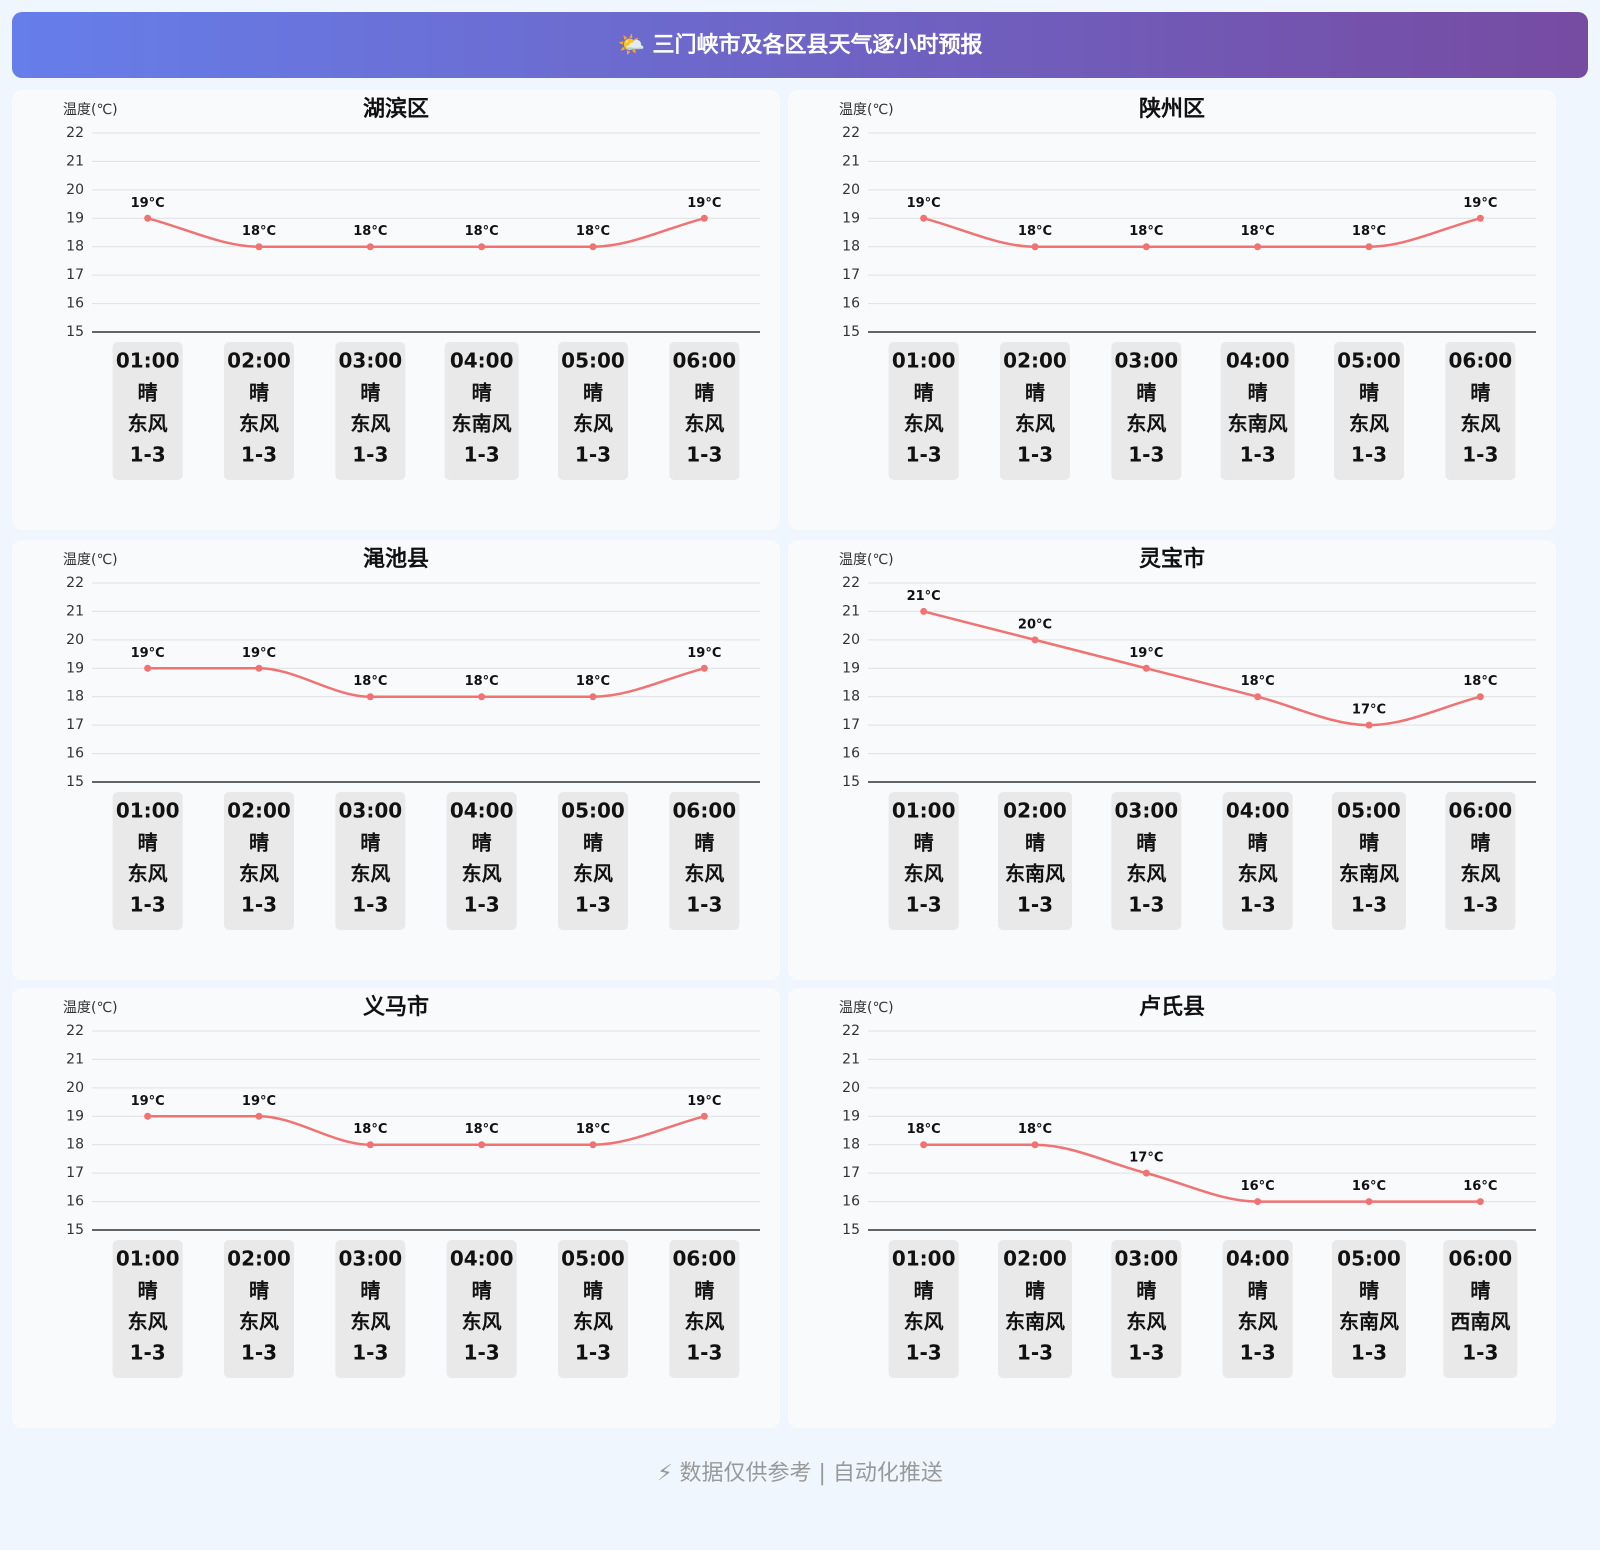 This screenshot has width=1600, height=1550. I want to click on y-tick-label: 16, so click(851, 304).